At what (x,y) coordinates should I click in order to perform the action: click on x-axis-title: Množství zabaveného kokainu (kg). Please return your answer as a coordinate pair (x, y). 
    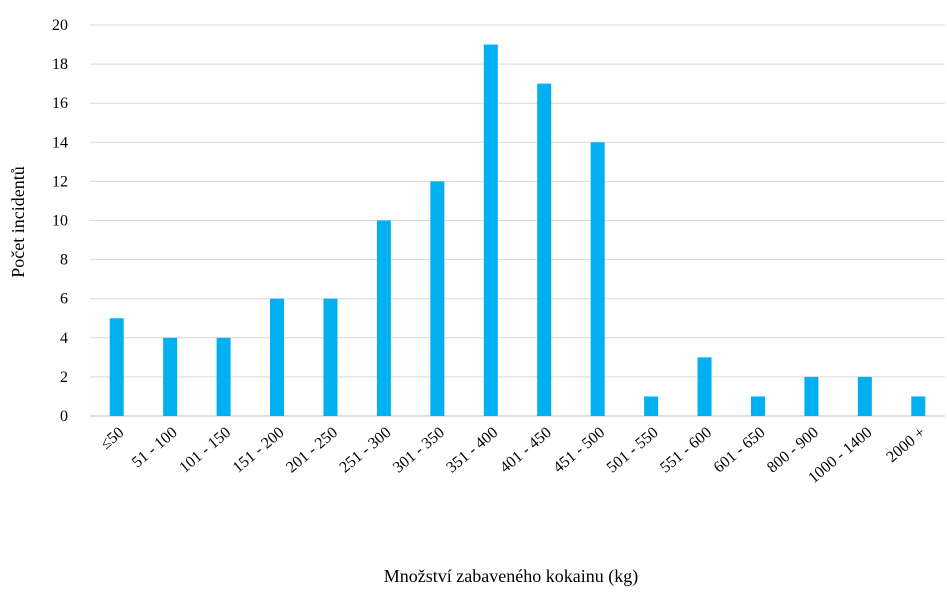
    Looking at the image, I should click on (511, 576).